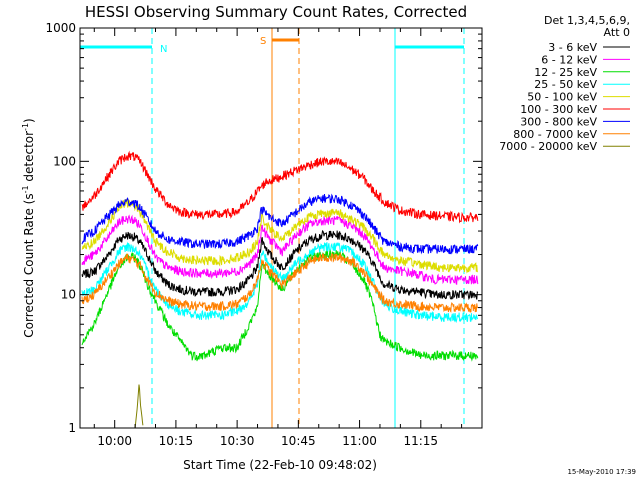 This screenshot has height=480, width=640. What do you see at coordinates (562, 97) in the screenshot?
I see `legend-label: 50 - 100 keV` at bounding box center [562, 97].